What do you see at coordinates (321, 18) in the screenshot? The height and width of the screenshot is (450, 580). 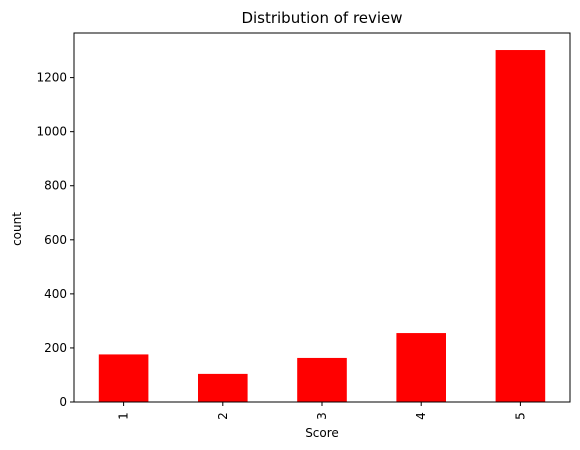 I see `chart-title: Distribution of review` at bounding box center [321, 18].